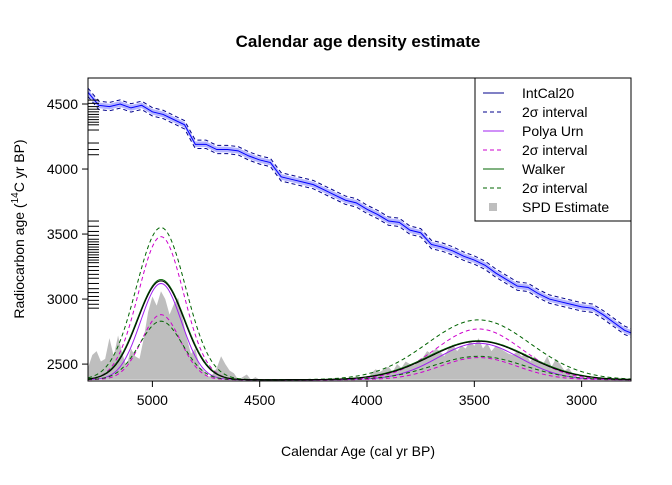 This screenshot has width=672, height=485. Describe the element at coordinates (259, 400) in the screenshot. I see `x-tick-label: 4500` at that location.